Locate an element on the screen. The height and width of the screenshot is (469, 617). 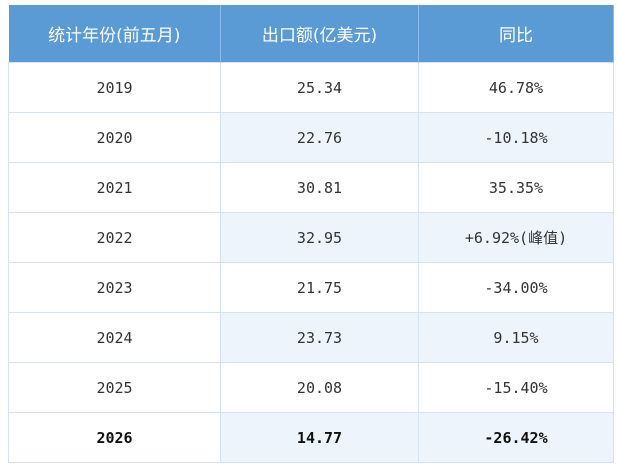
year-cell: 2020 is located at coordinates (114, 137).